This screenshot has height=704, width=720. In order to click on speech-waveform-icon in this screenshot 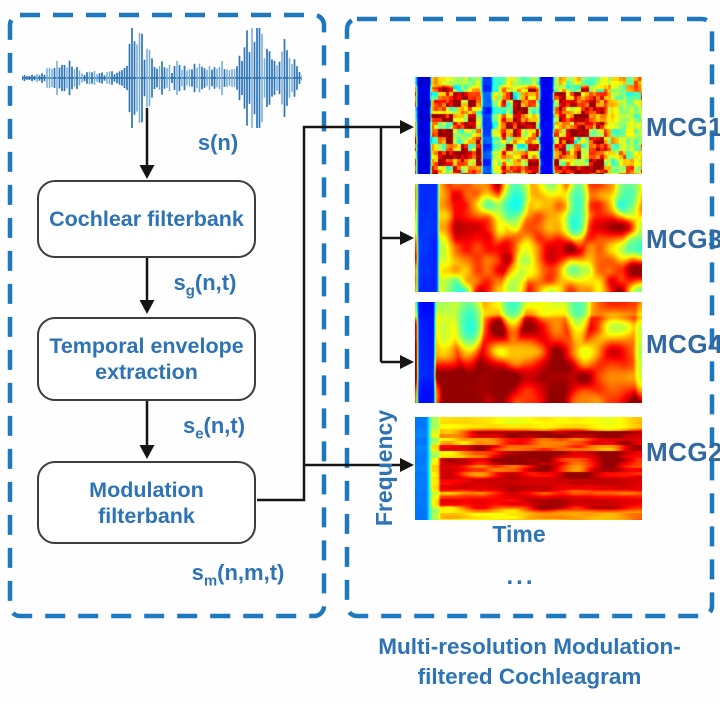, I will do `click(162, 78)`.